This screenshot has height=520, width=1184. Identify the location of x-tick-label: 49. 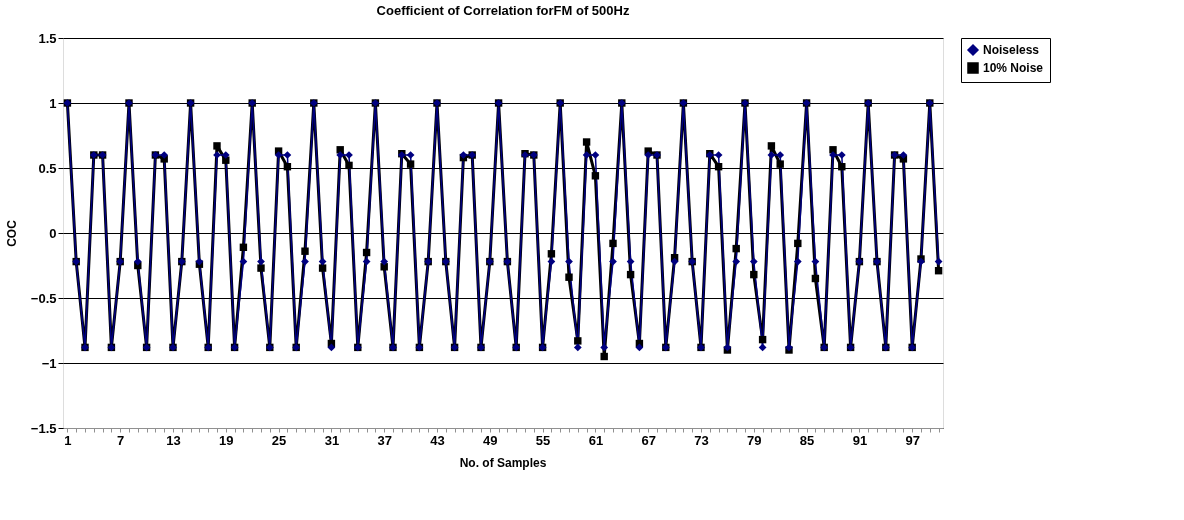
(490, 440).